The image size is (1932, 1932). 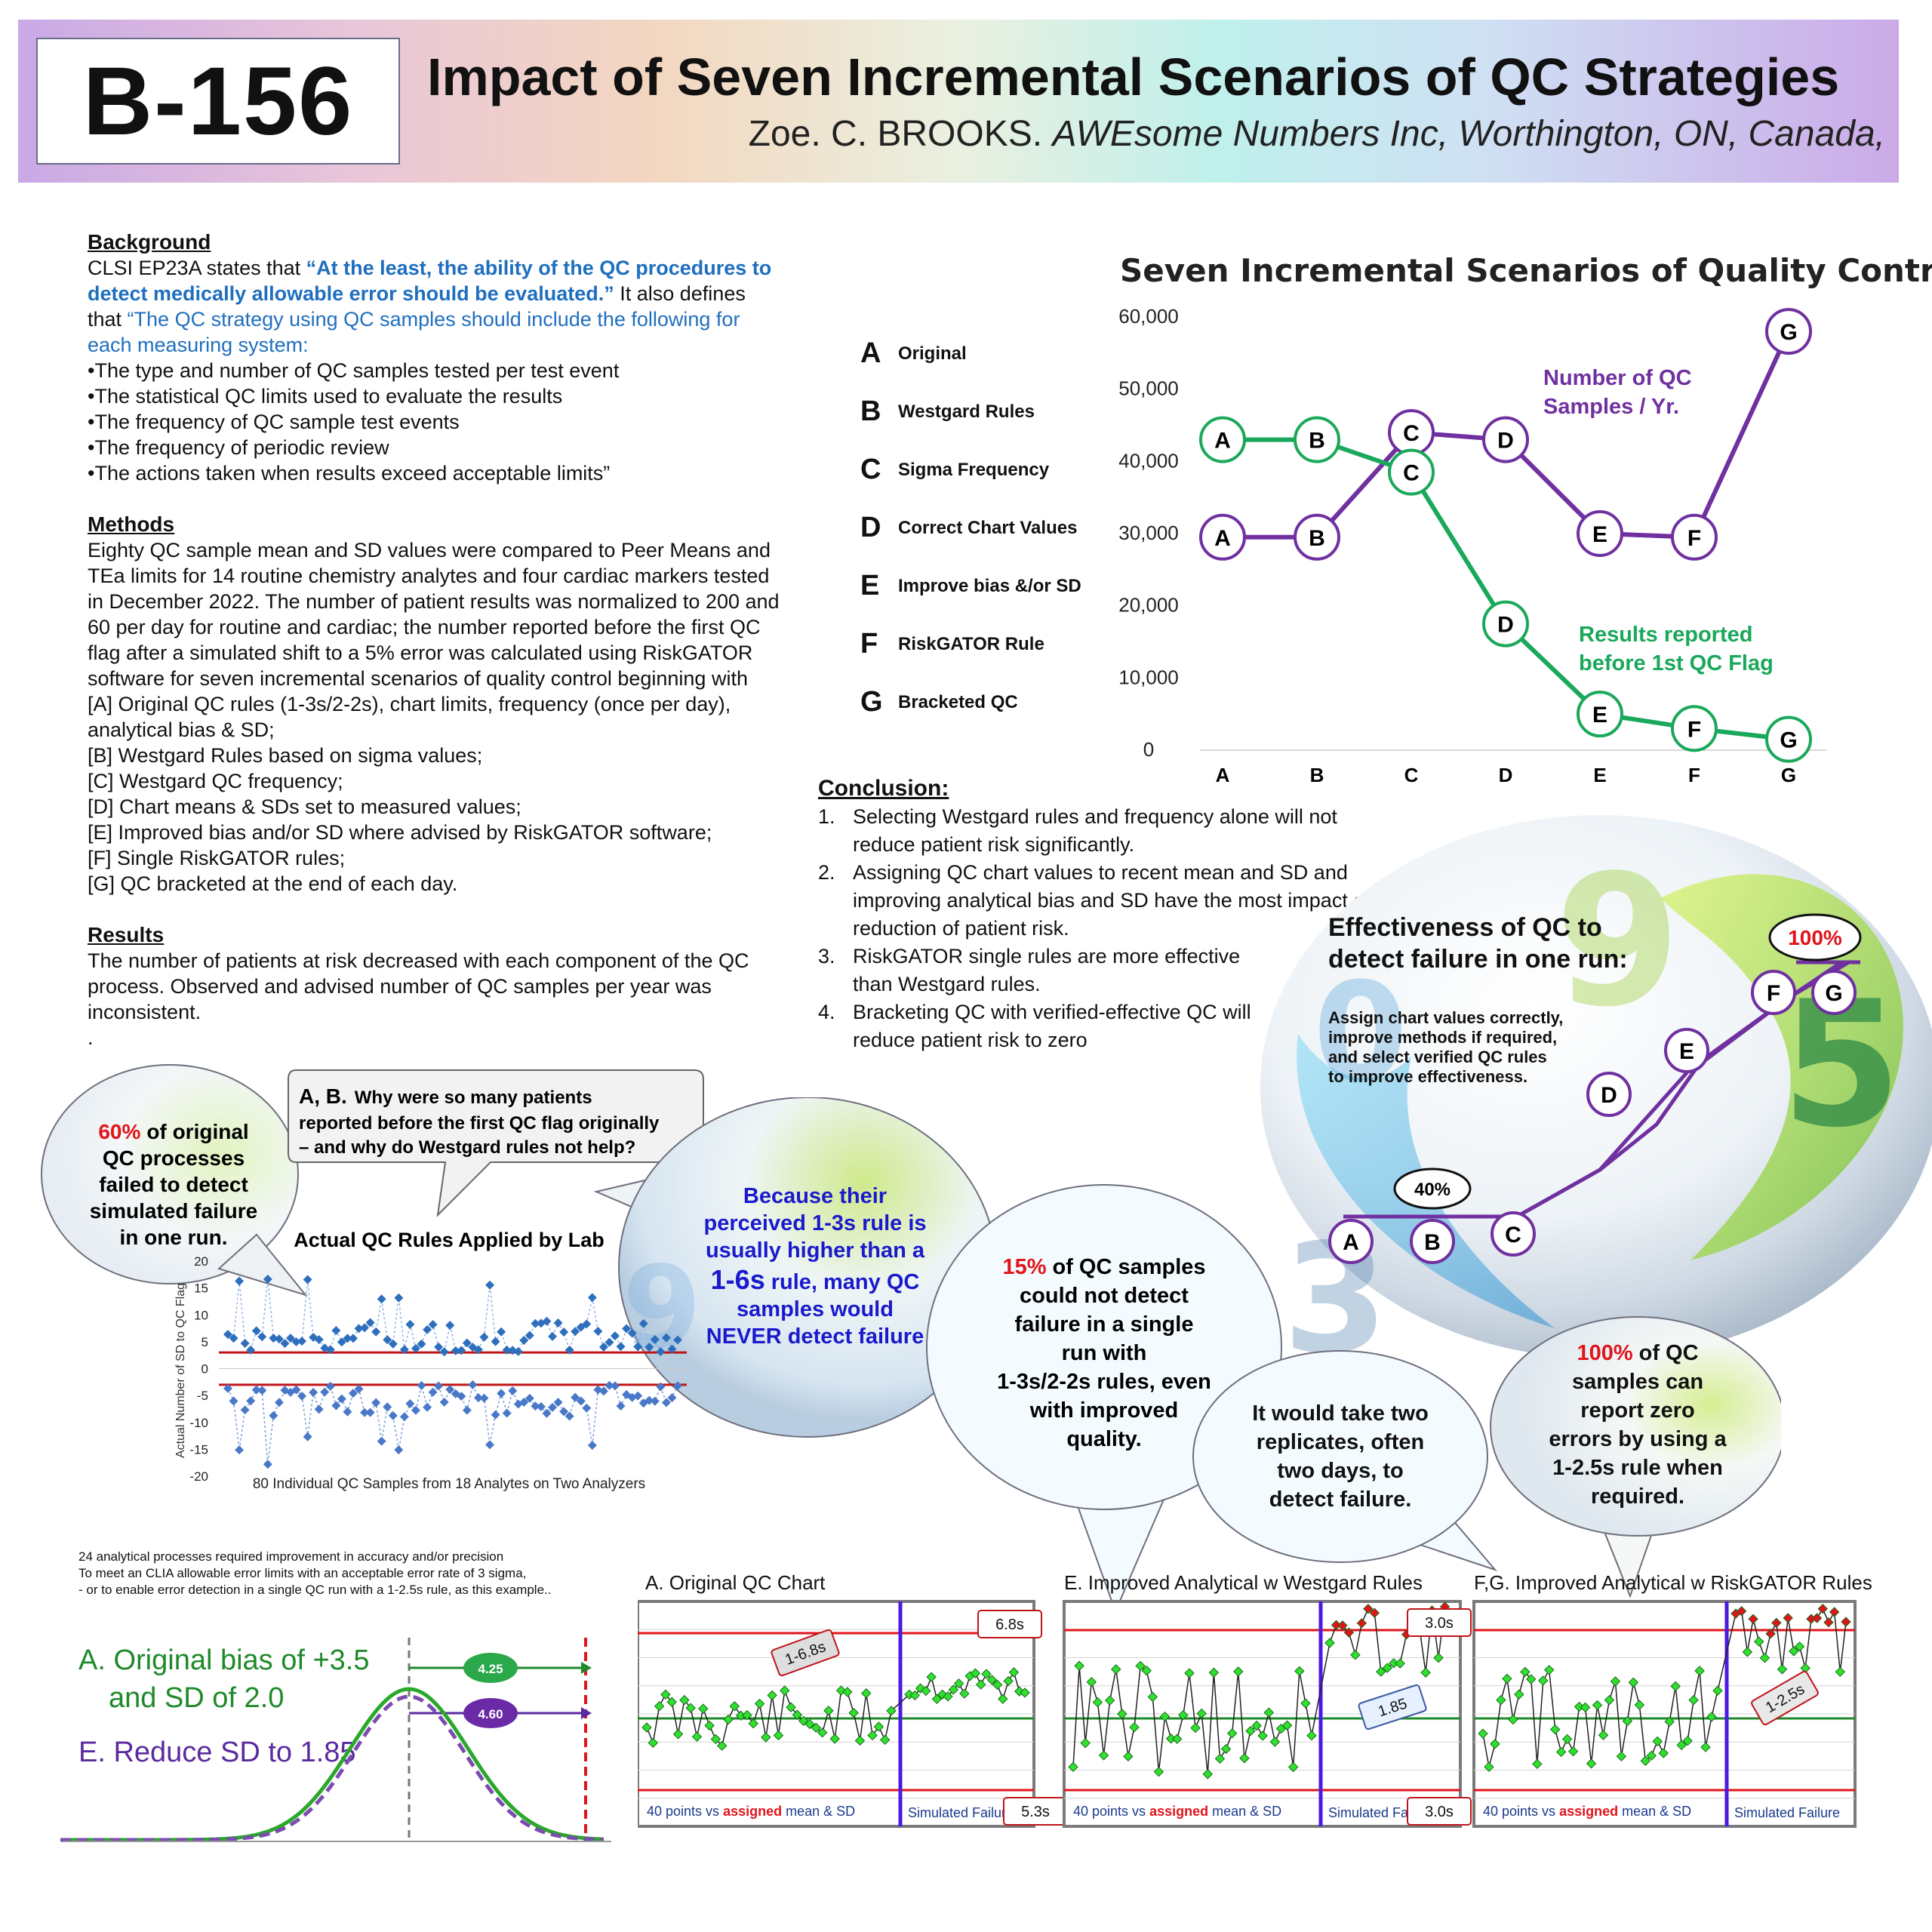 What do you see at coordinates (218, 101) in the screenshot?
I see `poster-id: B-156` at bounding box center [218, 101].